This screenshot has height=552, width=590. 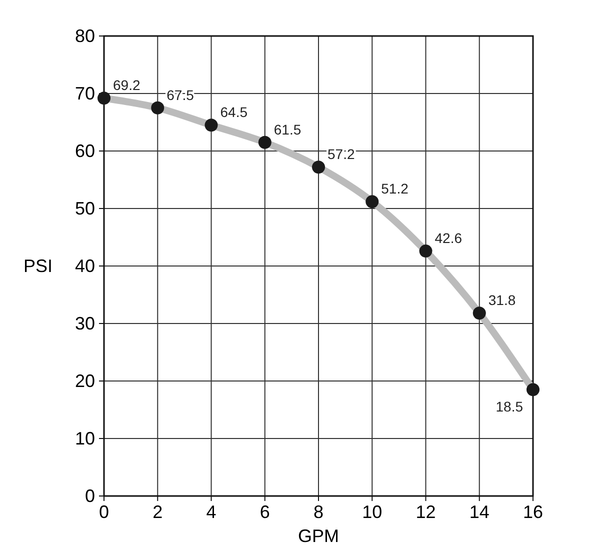 What do you see at coordinates (234, 112) in the screenshot?
I see `data-label: 64.5` at bounding box center [234, 112].